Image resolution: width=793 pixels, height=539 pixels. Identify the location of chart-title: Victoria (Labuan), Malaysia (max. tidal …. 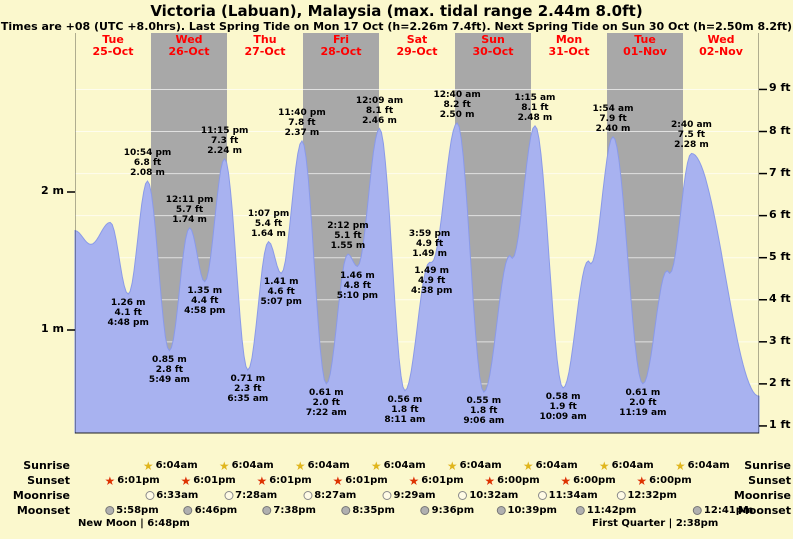
(396, 11).